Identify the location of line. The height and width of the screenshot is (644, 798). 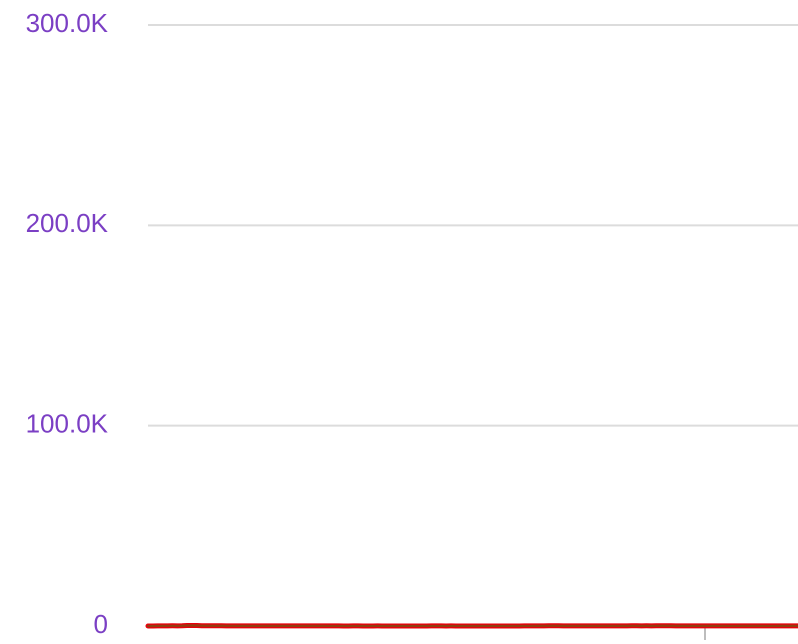
(472, 626).